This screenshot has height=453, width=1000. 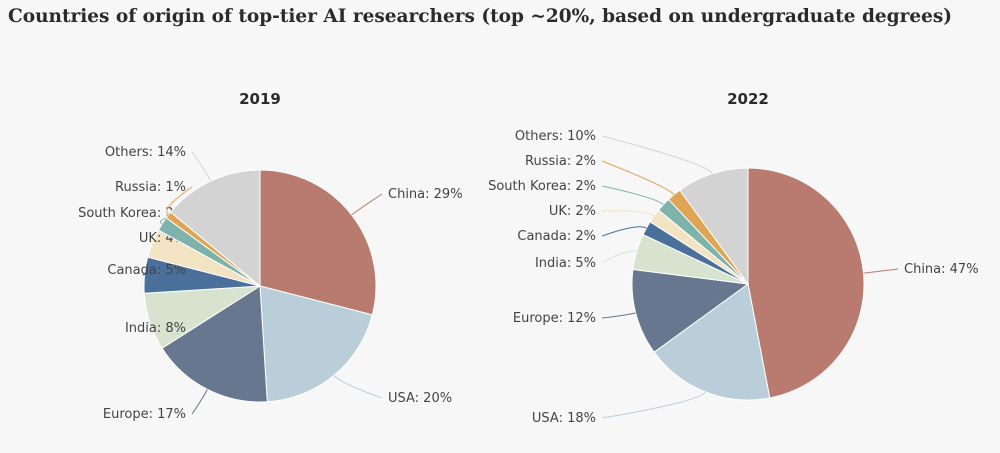 I want to click on slice-label-china: China: 47%, so click(x=941, y=269).